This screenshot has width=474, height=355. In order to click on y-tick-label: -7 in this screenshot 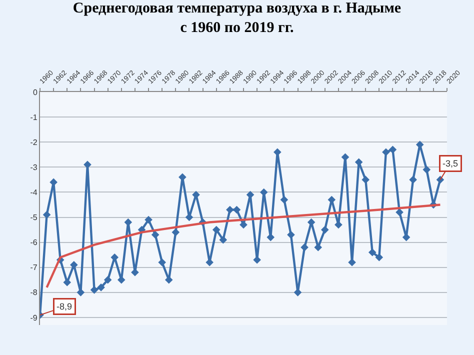, I will do `click(34, 267)`.